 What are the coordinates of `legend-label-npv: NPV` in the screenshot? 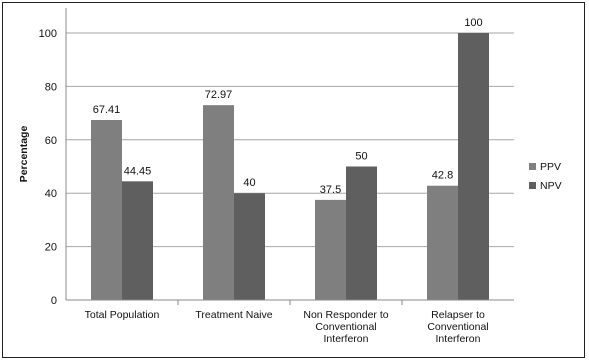 It's located at (551, 186).